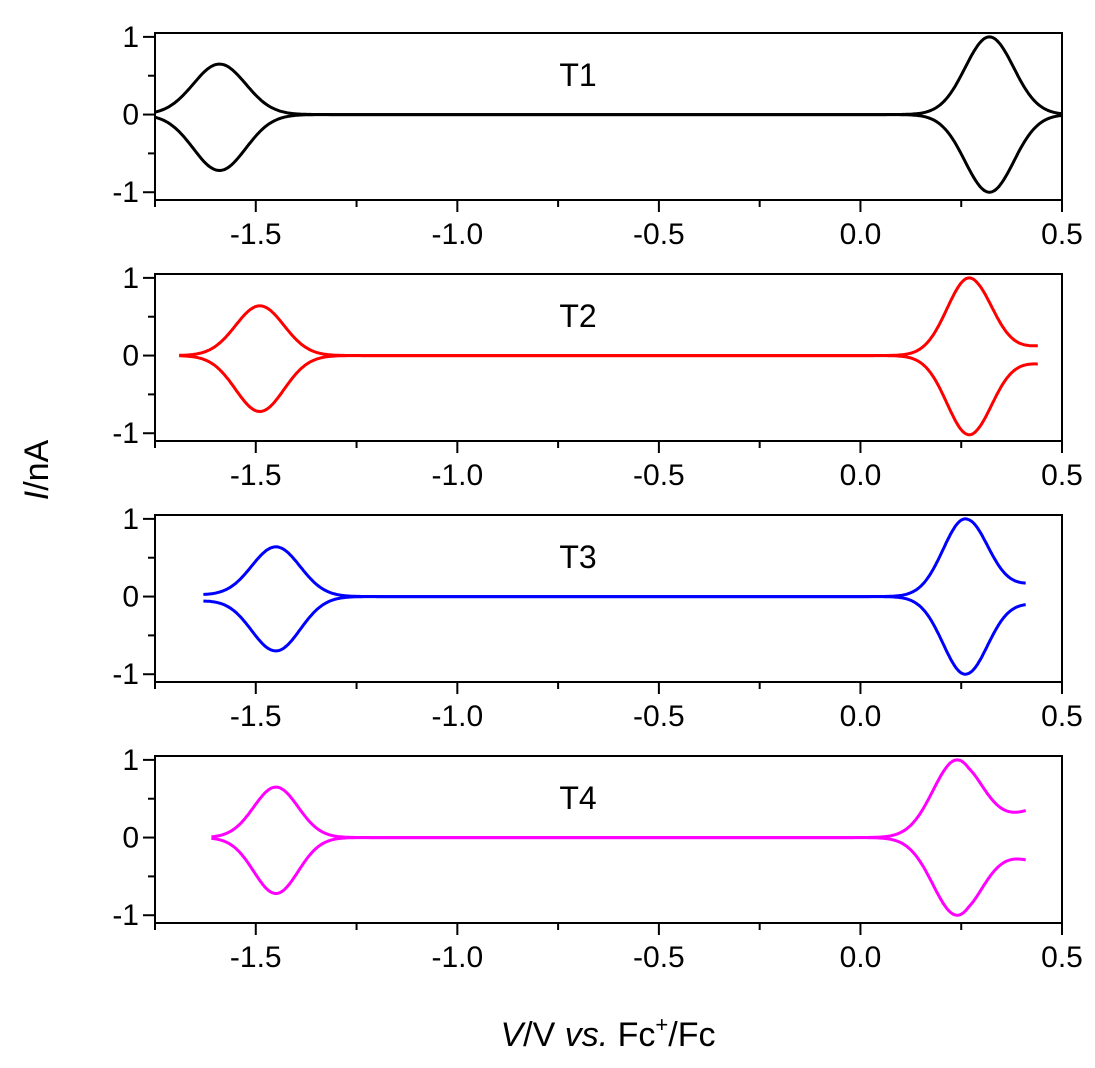 The width and height of the screenshot is (1095, 1068). Describe the element at coordinates (577, 75) in the screenshot. I see `panel-label: T1` at that location.